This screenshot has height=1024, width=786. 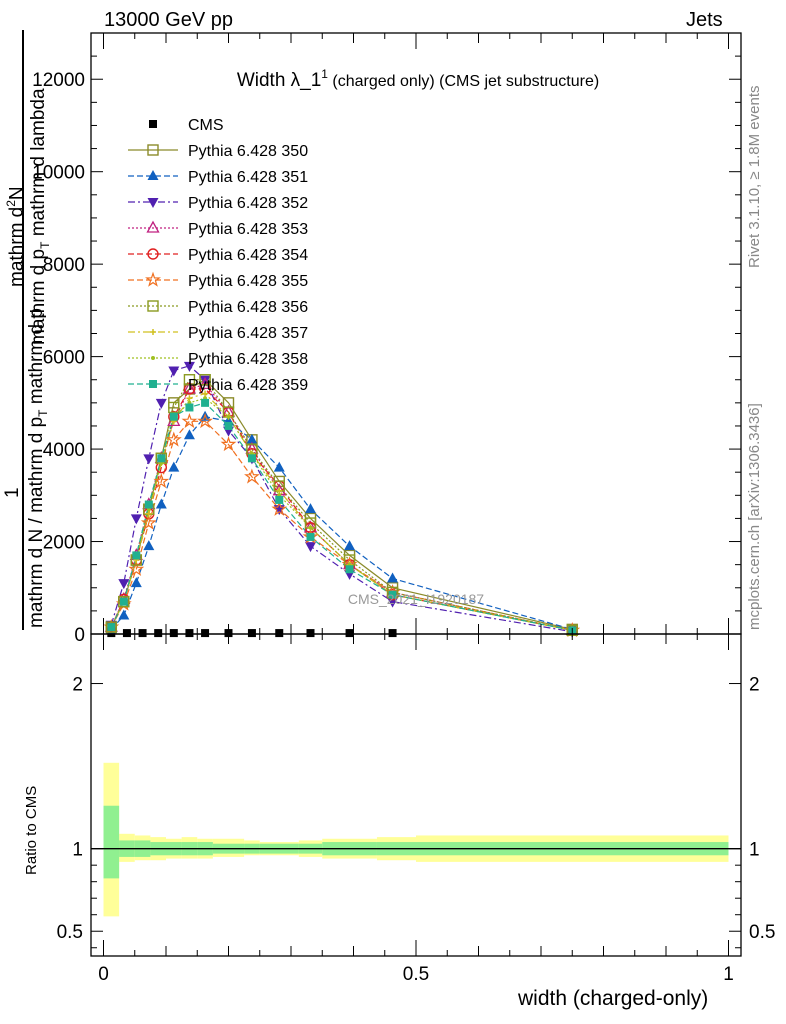 I want to click on legend-label-6: Pythia 6.428 355, so click(x=248, y=281).